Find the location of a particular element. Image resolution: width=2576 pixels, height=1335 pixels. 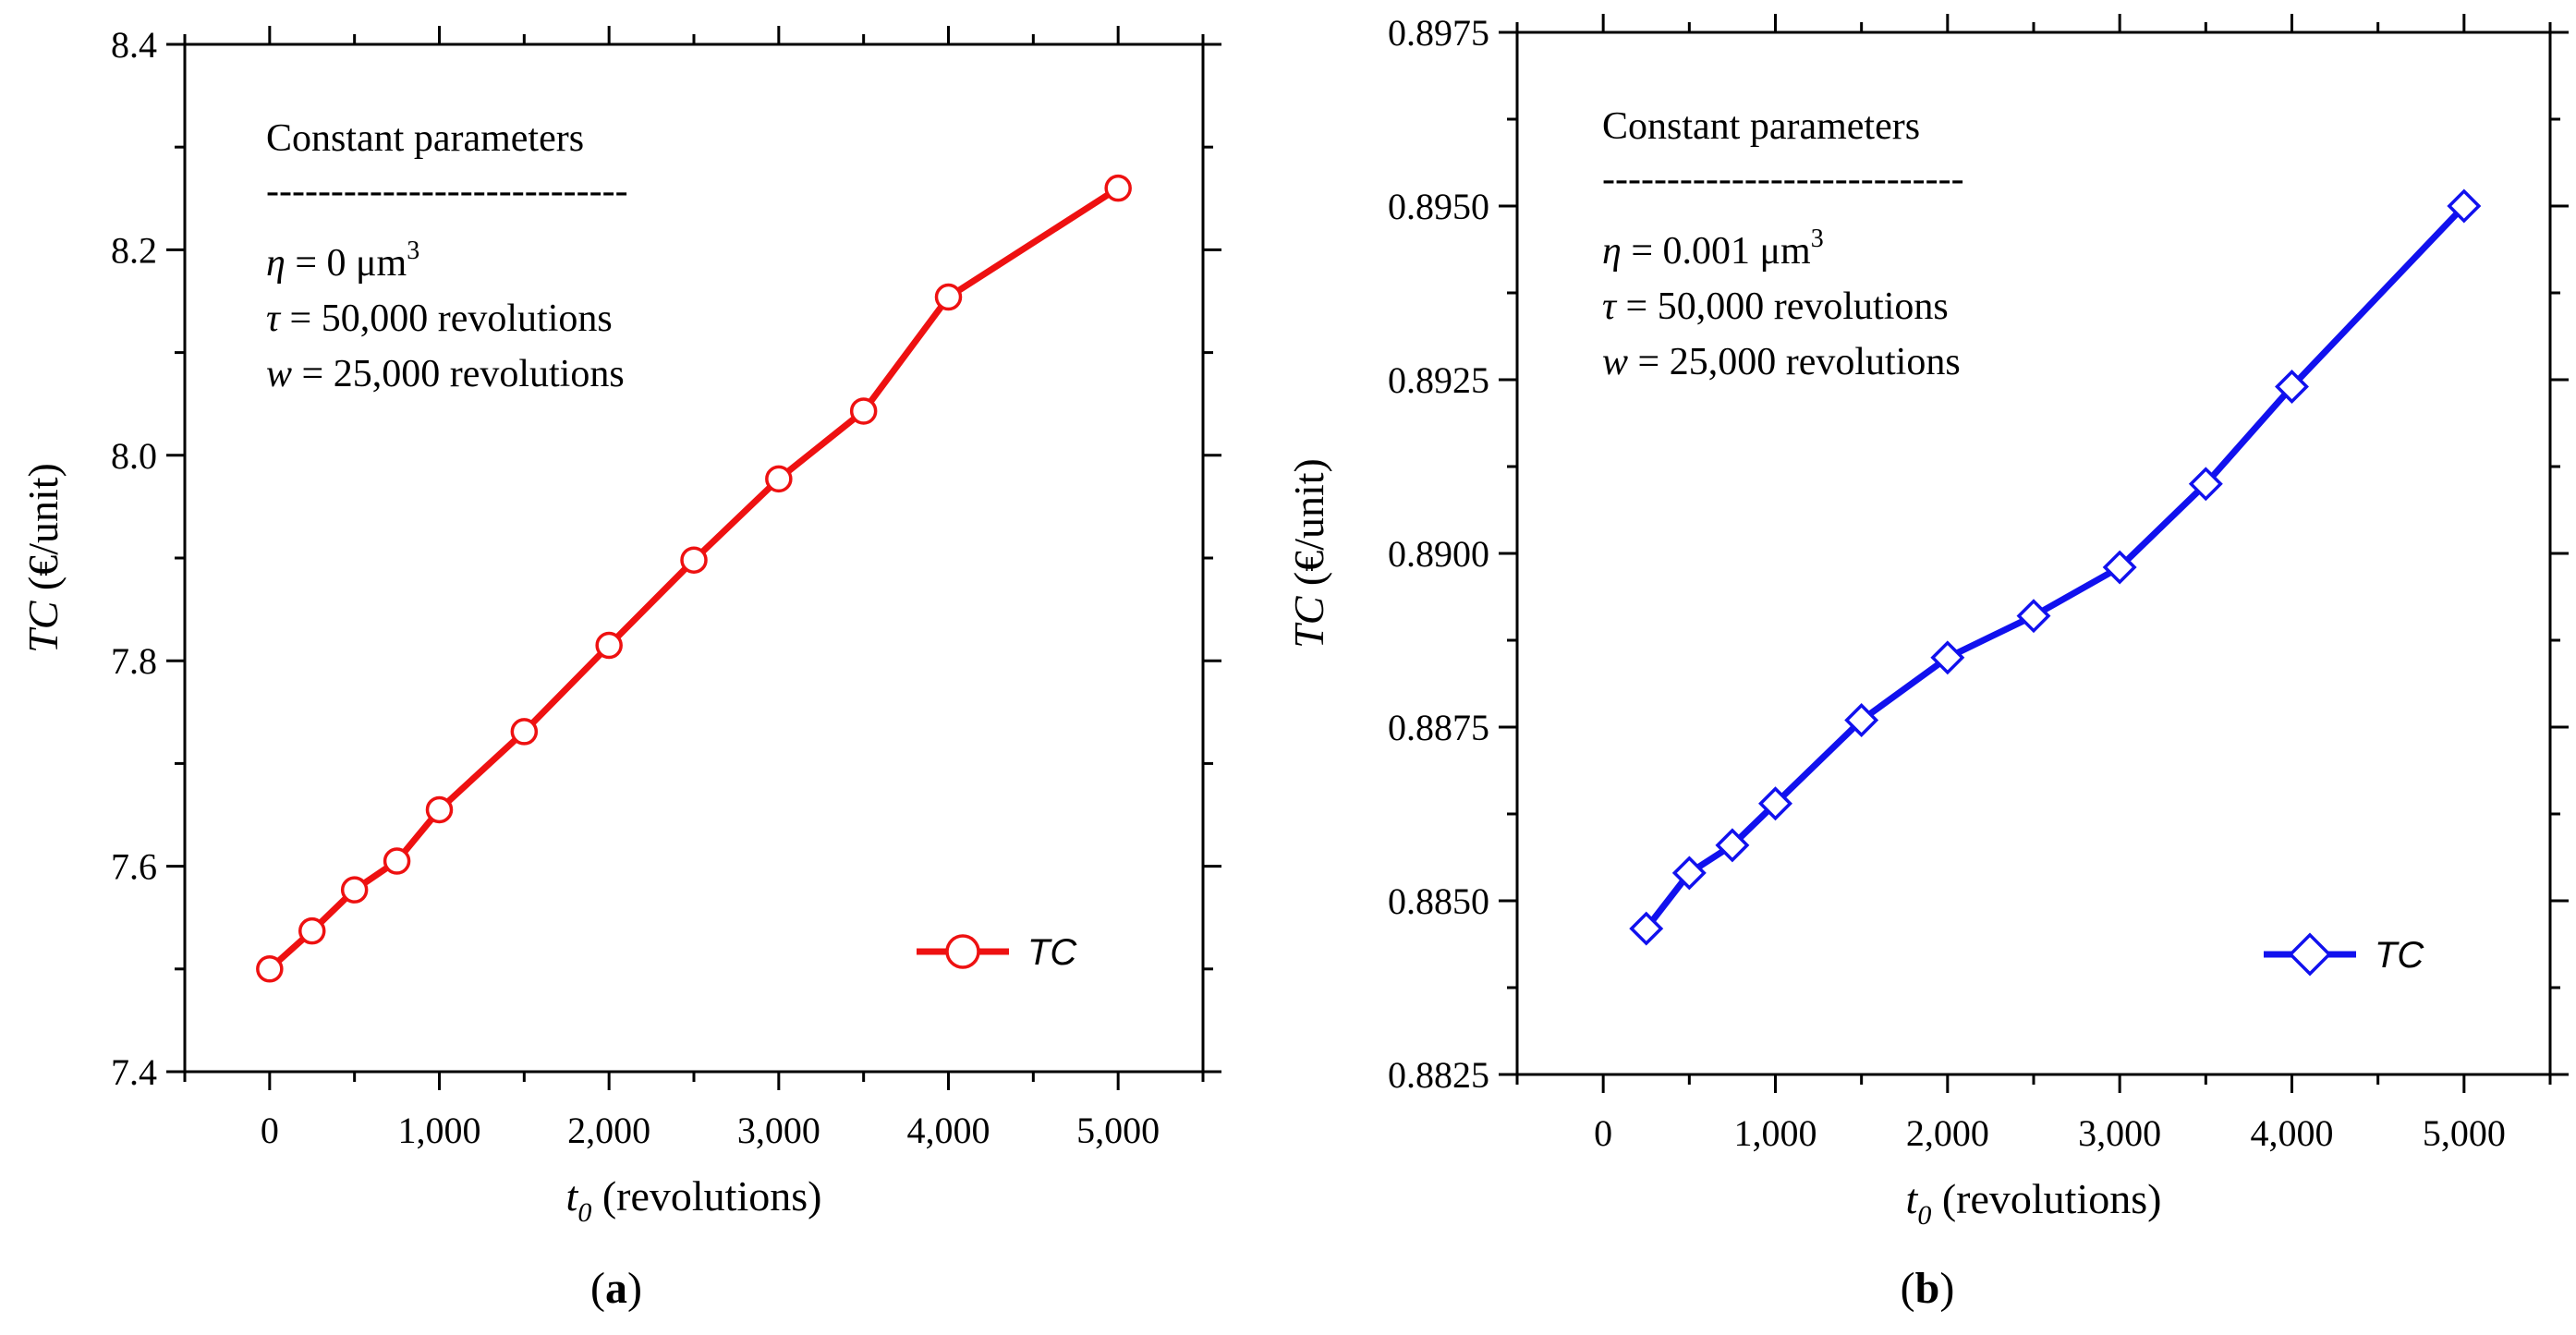

y-tick-label: 0.8925 is located at coordinates (1438, 380).